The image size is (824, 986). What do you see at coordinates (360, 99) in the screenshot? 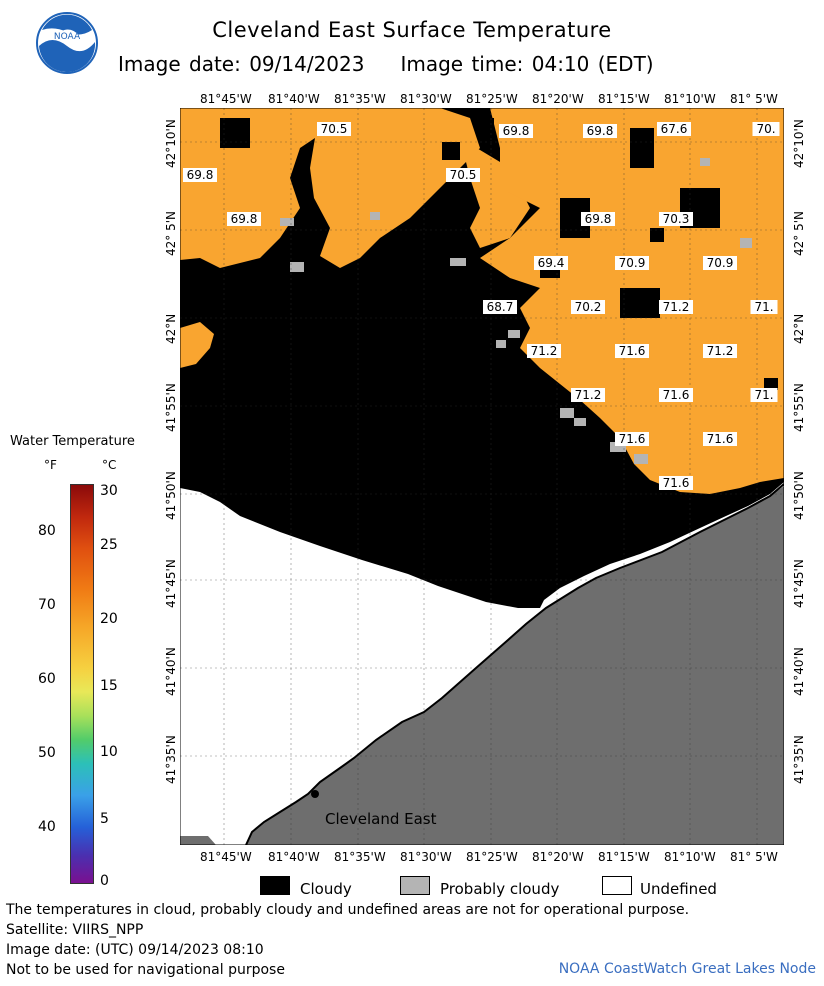
I see `longitude-label-top: 81°35'W` at bounding box center [360, 99].